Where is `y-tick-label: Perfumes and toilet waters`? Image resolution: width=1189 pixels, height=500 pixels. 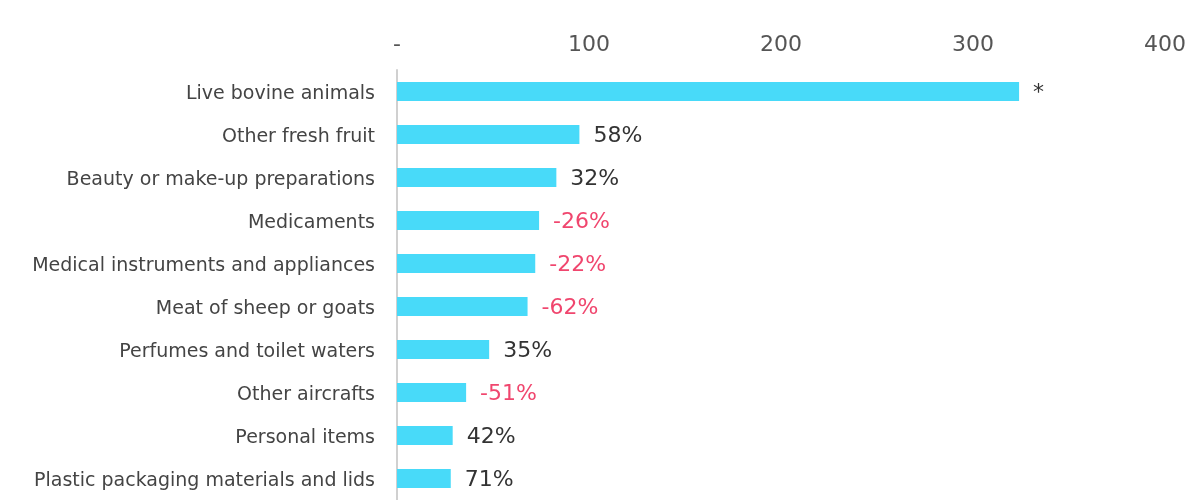 y-tick-label: Perfumes and toilet waters is located at coordinates (247, 349).